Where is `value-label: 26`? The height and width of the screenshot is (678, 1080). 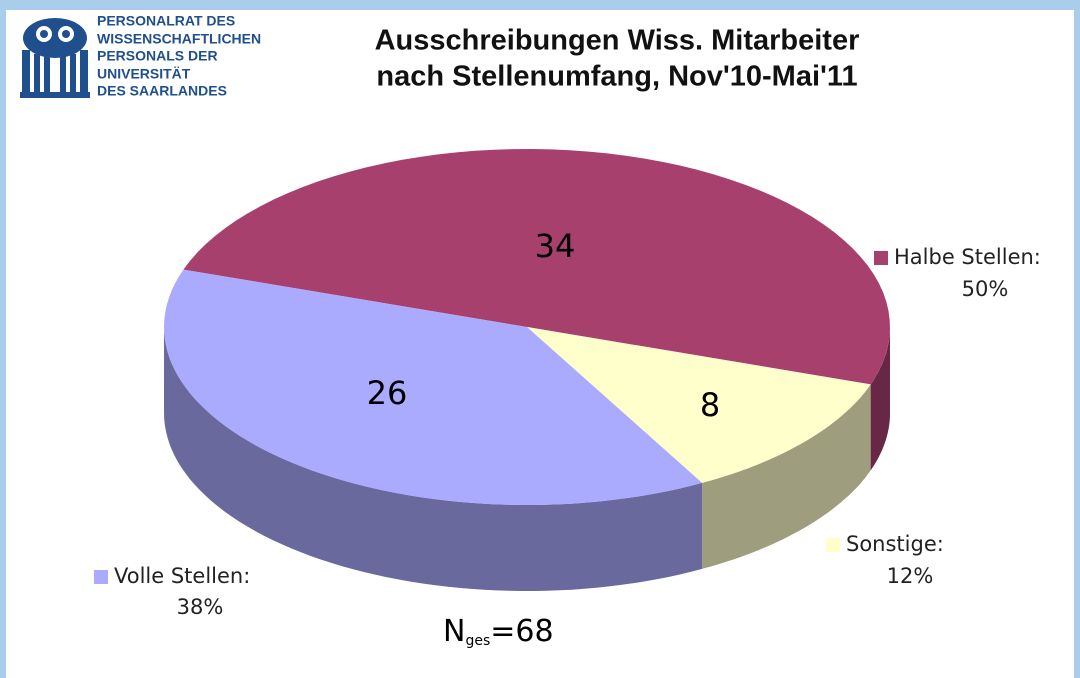 value-label: 26 is located at coordinates (387, 393).